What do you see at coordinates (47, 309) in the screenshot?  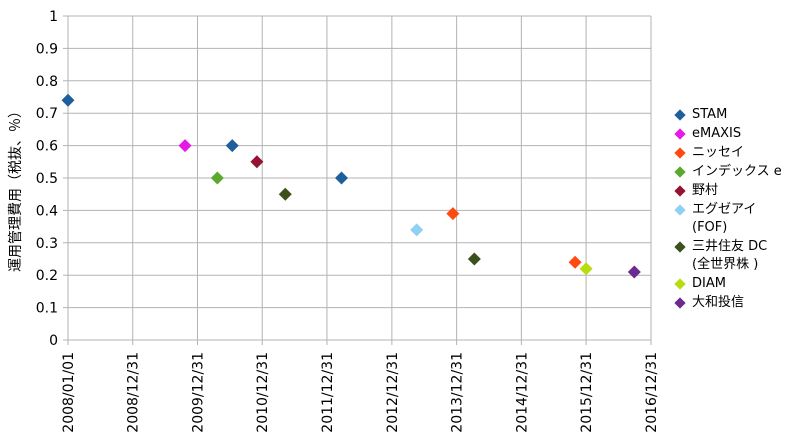 I see `y-tick-label: 0.1` at bounding box center [47, 309].